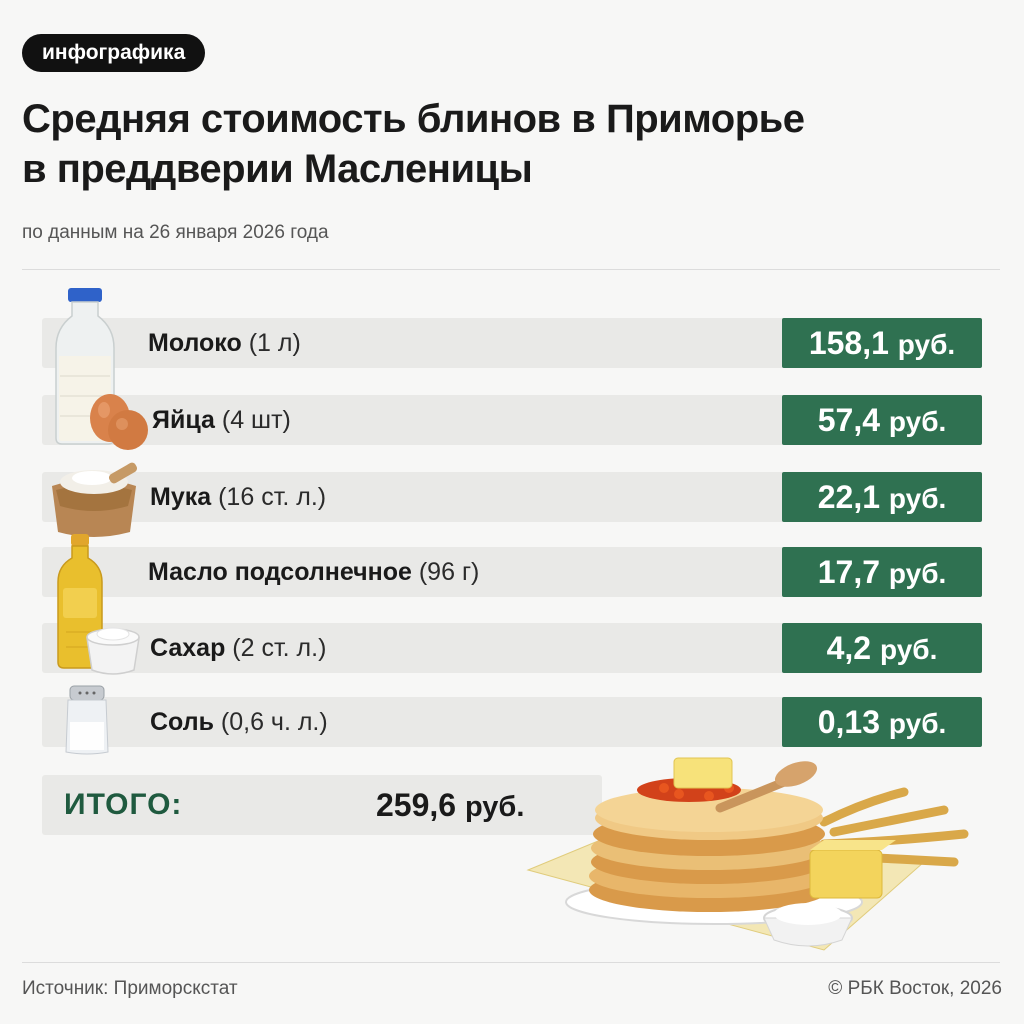 Image resolution: width=1024 pixels, height=1024 pixels. What do you see at coordinates (272, 497) in the screenshot?
I see `item-quantity: (16 ст. л.)` at bounding box center [272, 497].